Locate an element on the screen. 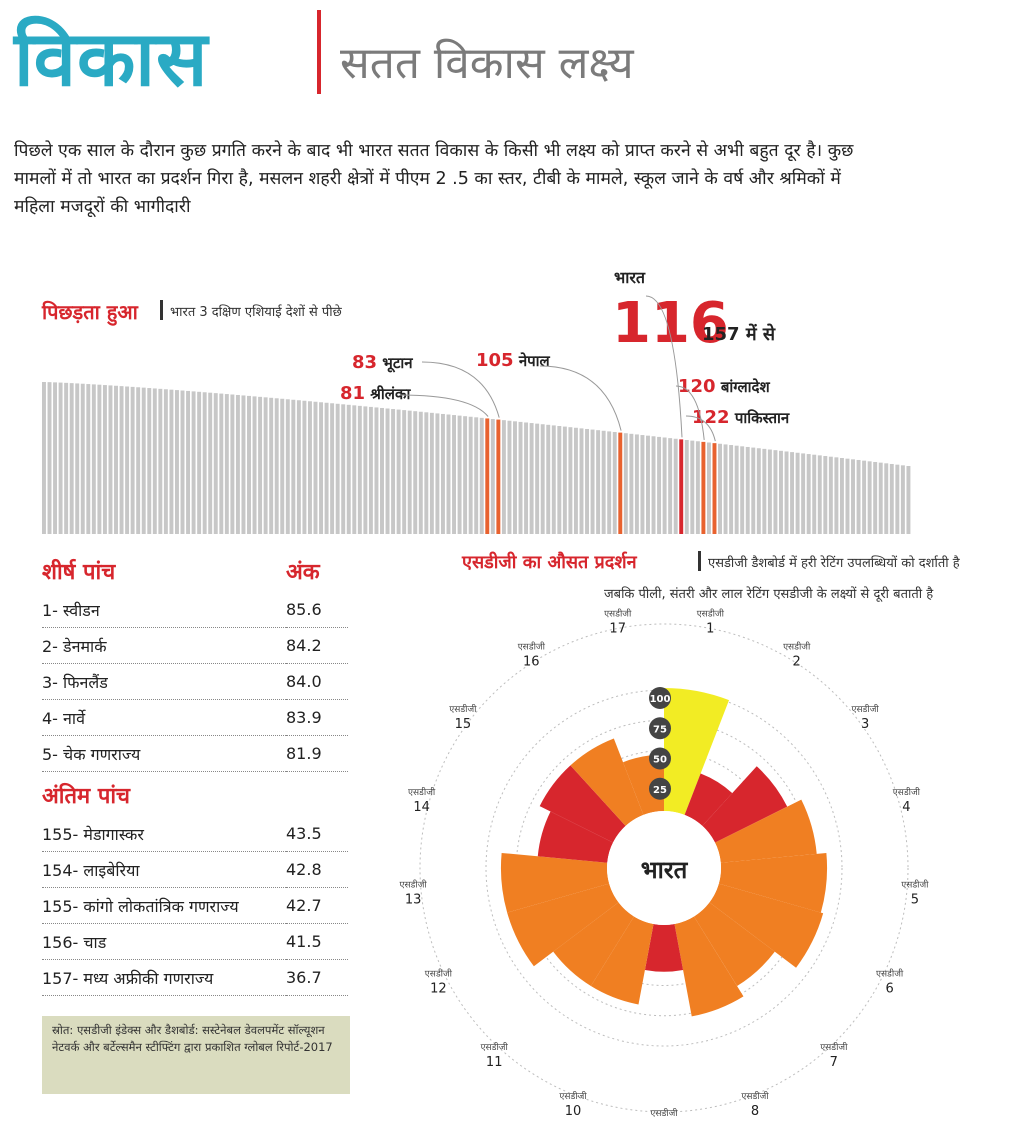 This screenshot has height=1129, width=1024. score-title: अंक is located at coordinates (303, 572).